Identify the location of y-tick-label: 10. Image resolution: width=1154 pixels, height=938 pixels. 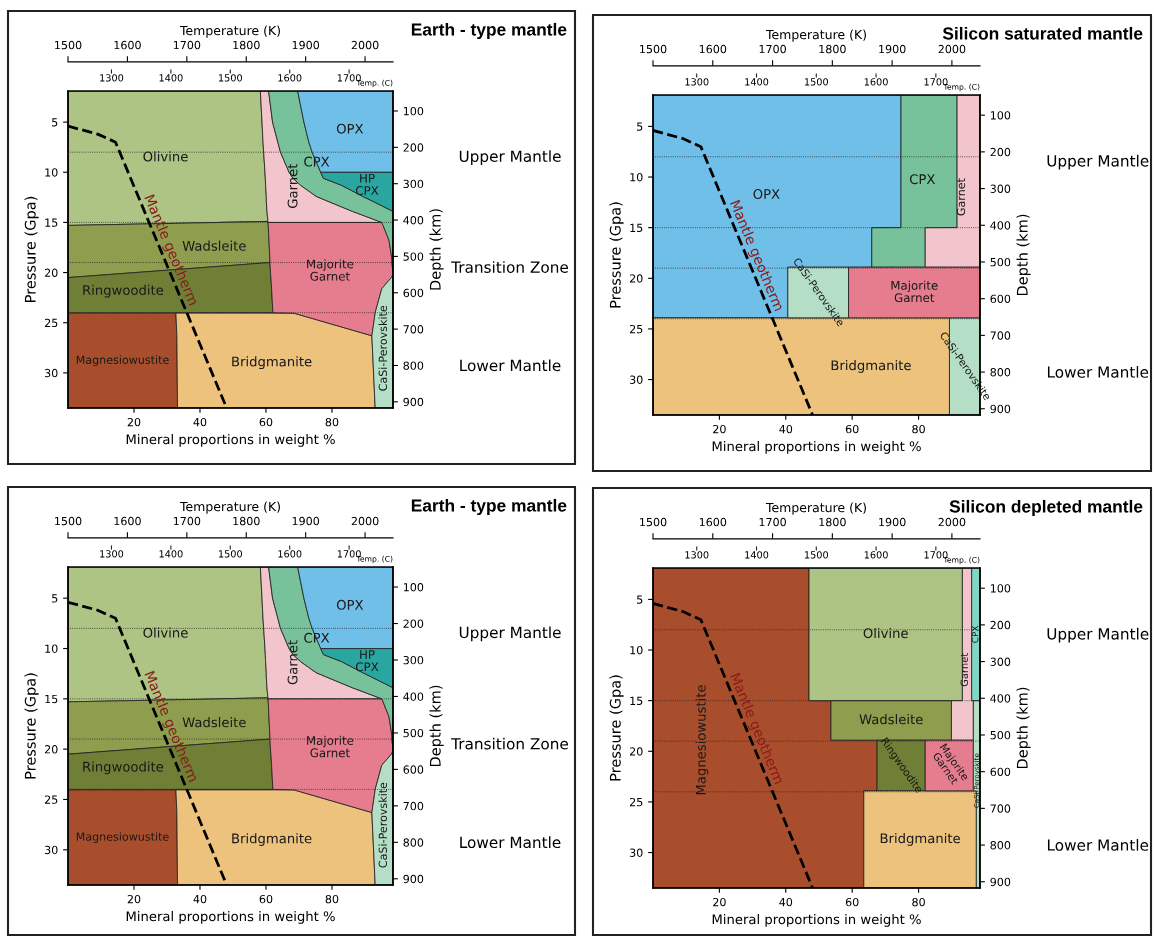
(51, 648).